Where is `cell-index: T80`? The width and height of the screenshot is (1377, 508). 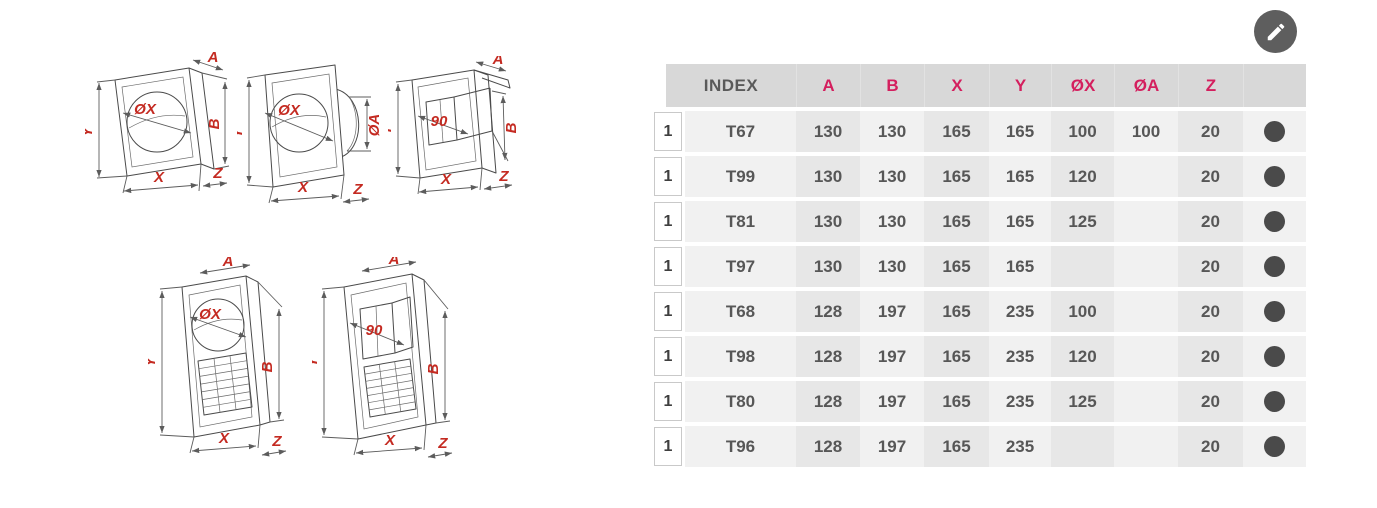
cell-index: T80 is located at coordinates (740, 401).